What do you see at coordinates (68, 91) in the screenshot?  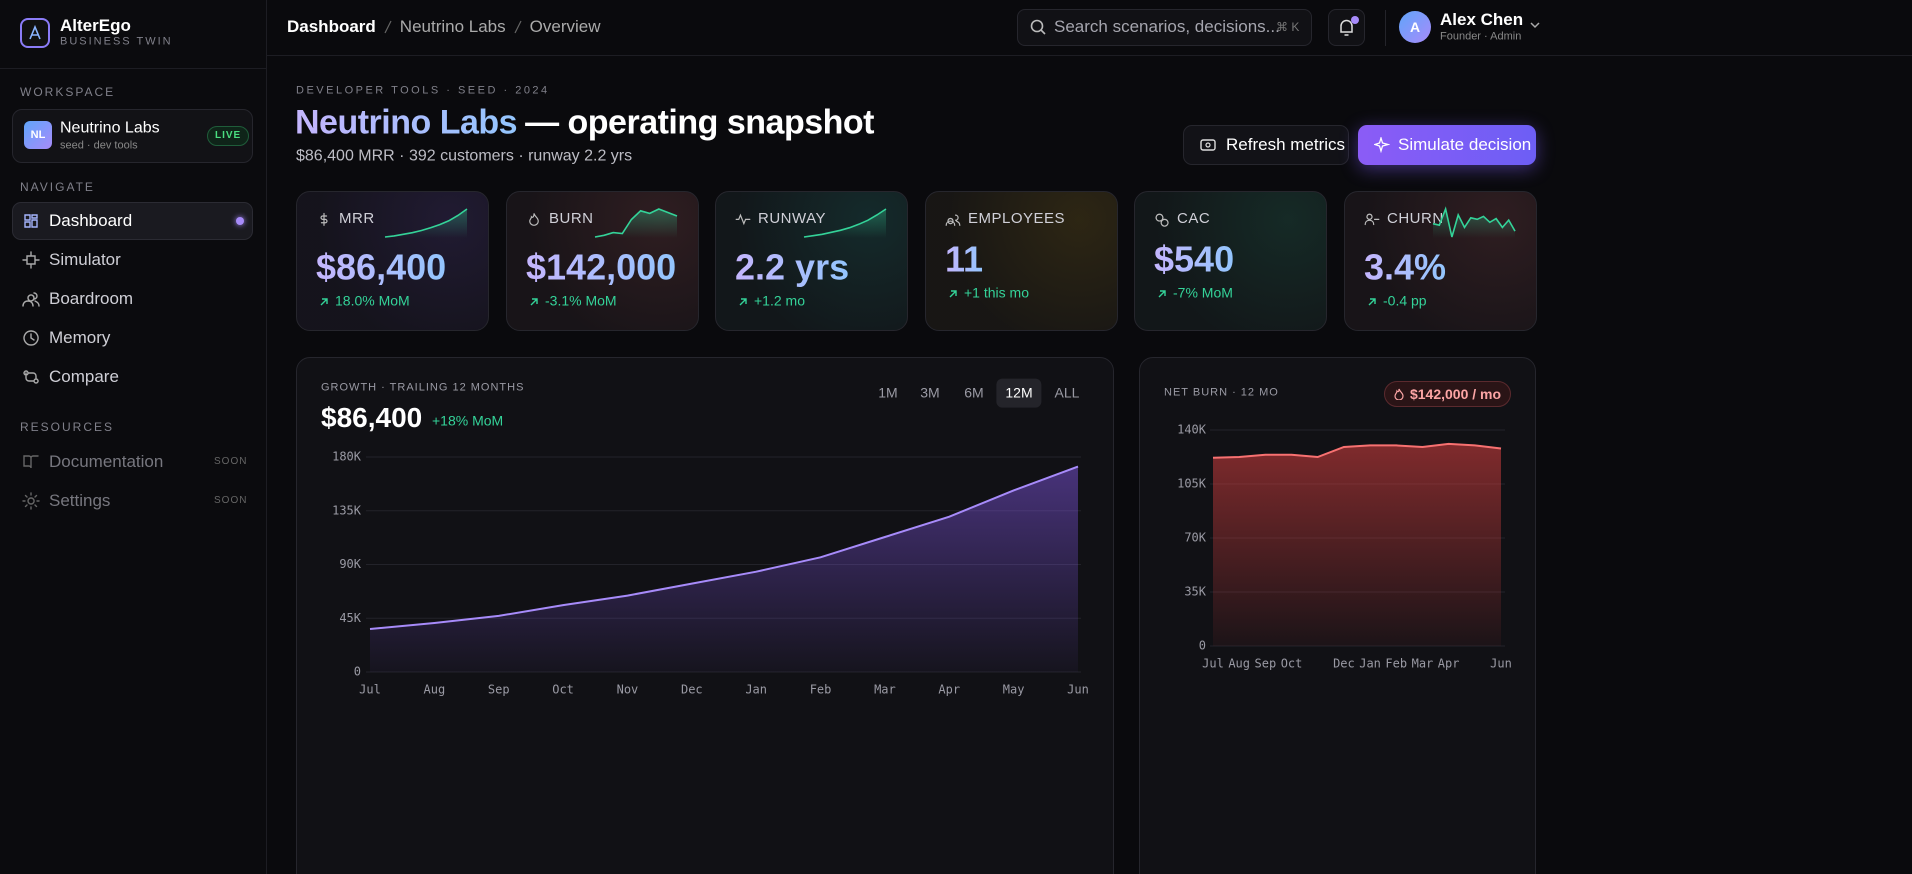 I see `section-label: WORKSPACE` at bounding box center [68, 91].